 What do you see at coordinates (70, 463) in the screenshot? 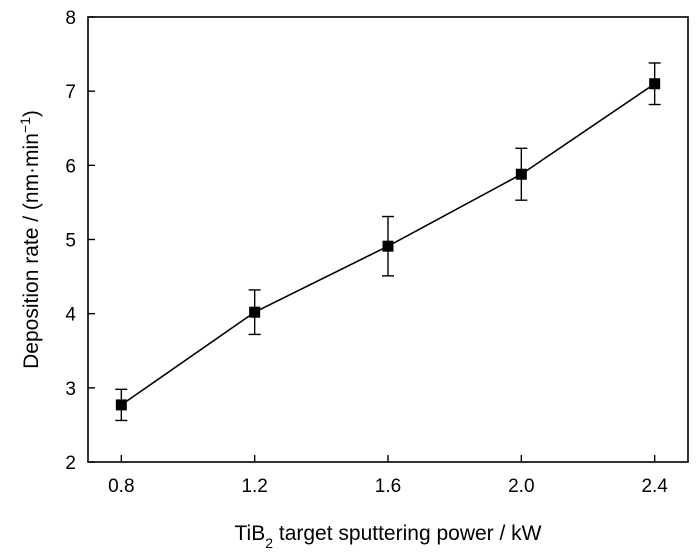
I see `y-tick-label: 2` at bounding box center [70, 463].